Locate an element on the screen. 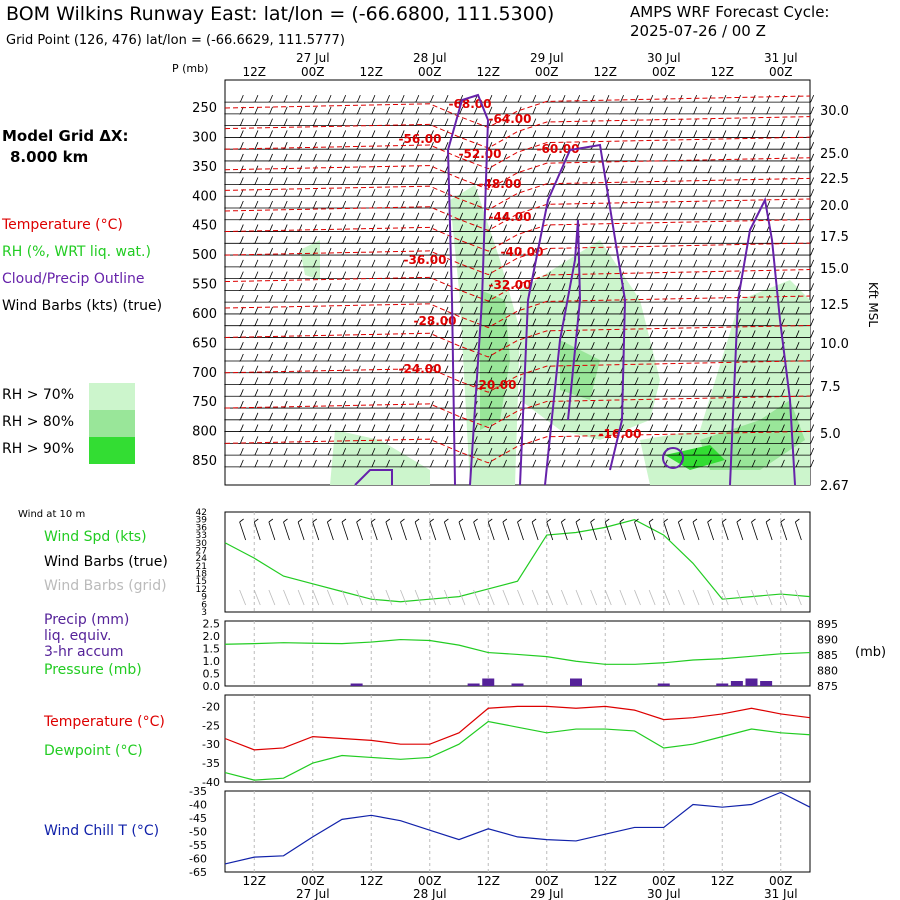 The image size is (900, 900). temperature-line is located at coordinates (517, 728).